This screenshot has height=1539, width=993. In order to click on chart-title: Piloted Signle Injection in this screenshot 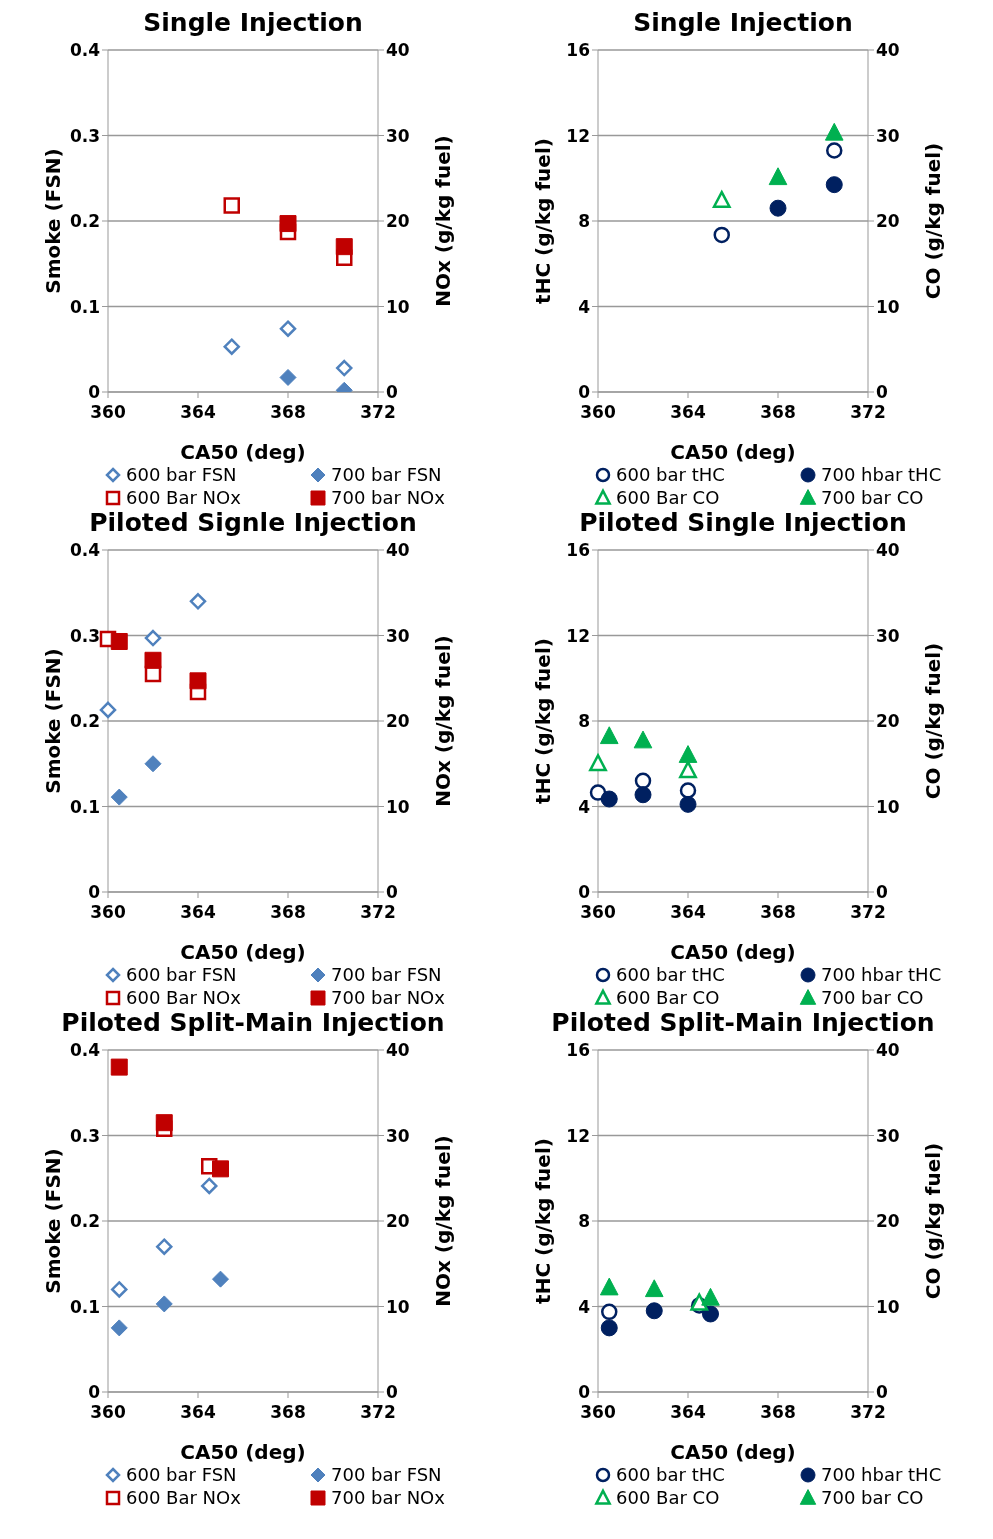, I will do `click(253, 523)`.